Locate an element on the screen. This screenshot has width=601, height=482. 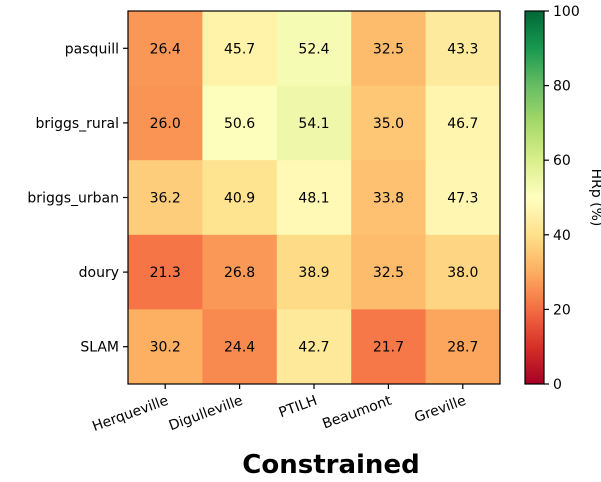
cell-value-label: 40.9 is located at coordinates (239, 199).